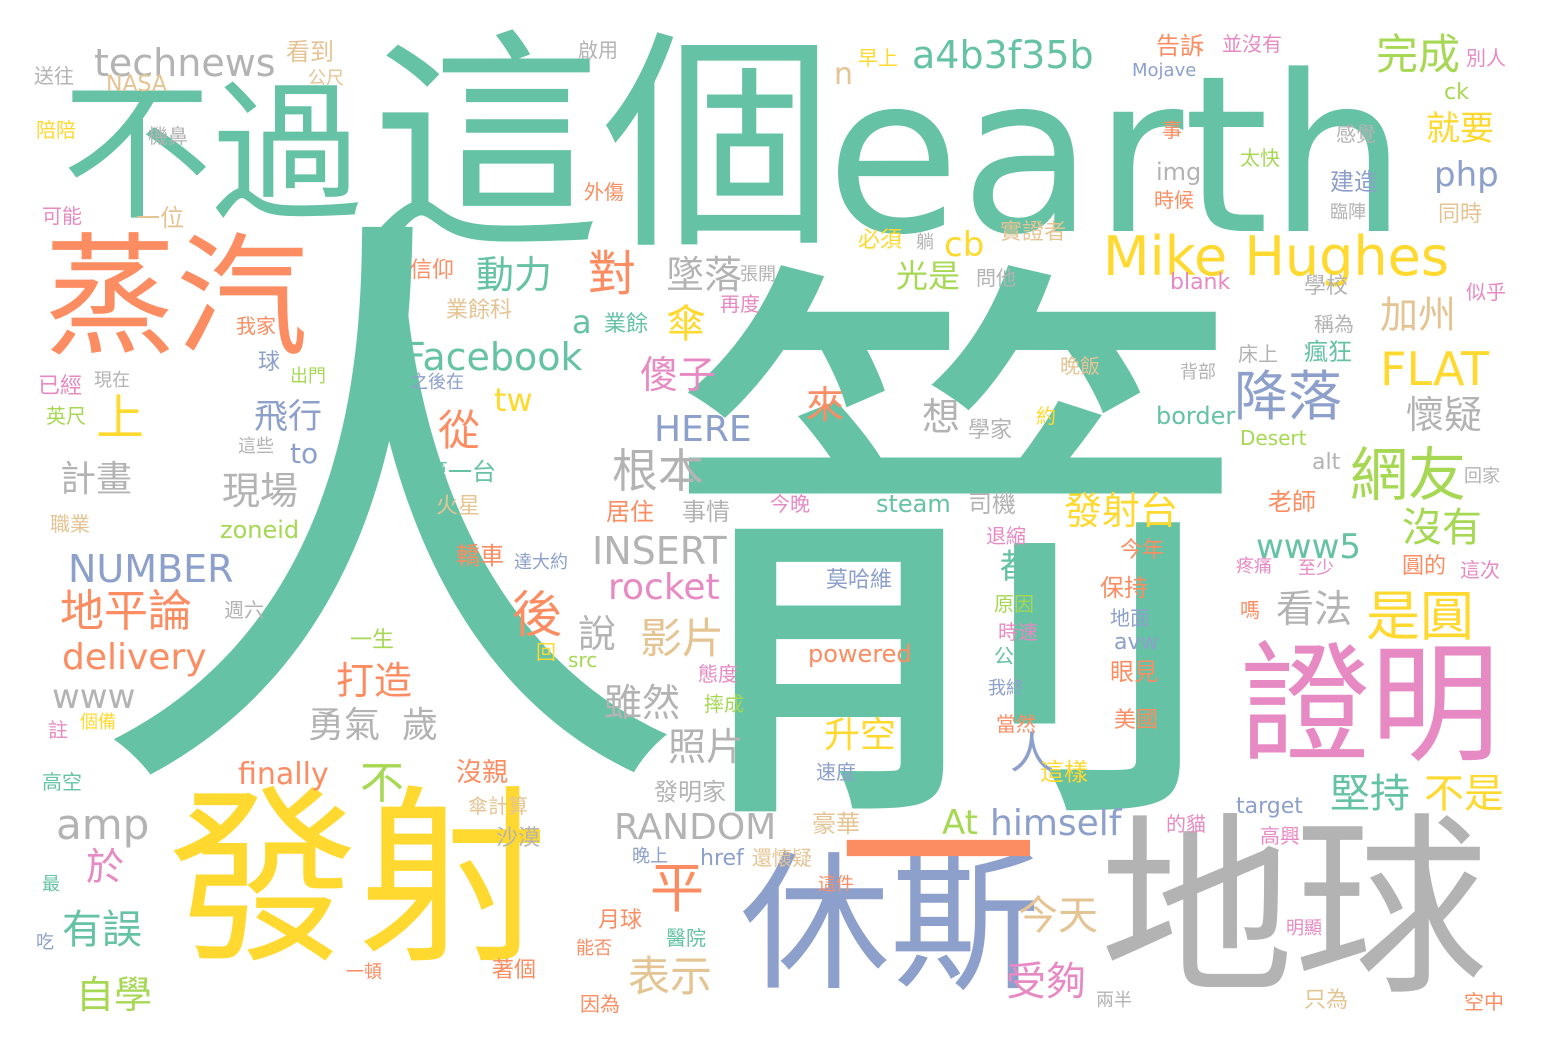 Image resolution: width=1548 pixels, height=1052 pixels. What do you see at coordinates (941, 417) in the screenshot?
I see `word-xiang: 想` at bounding box center [941, 417].